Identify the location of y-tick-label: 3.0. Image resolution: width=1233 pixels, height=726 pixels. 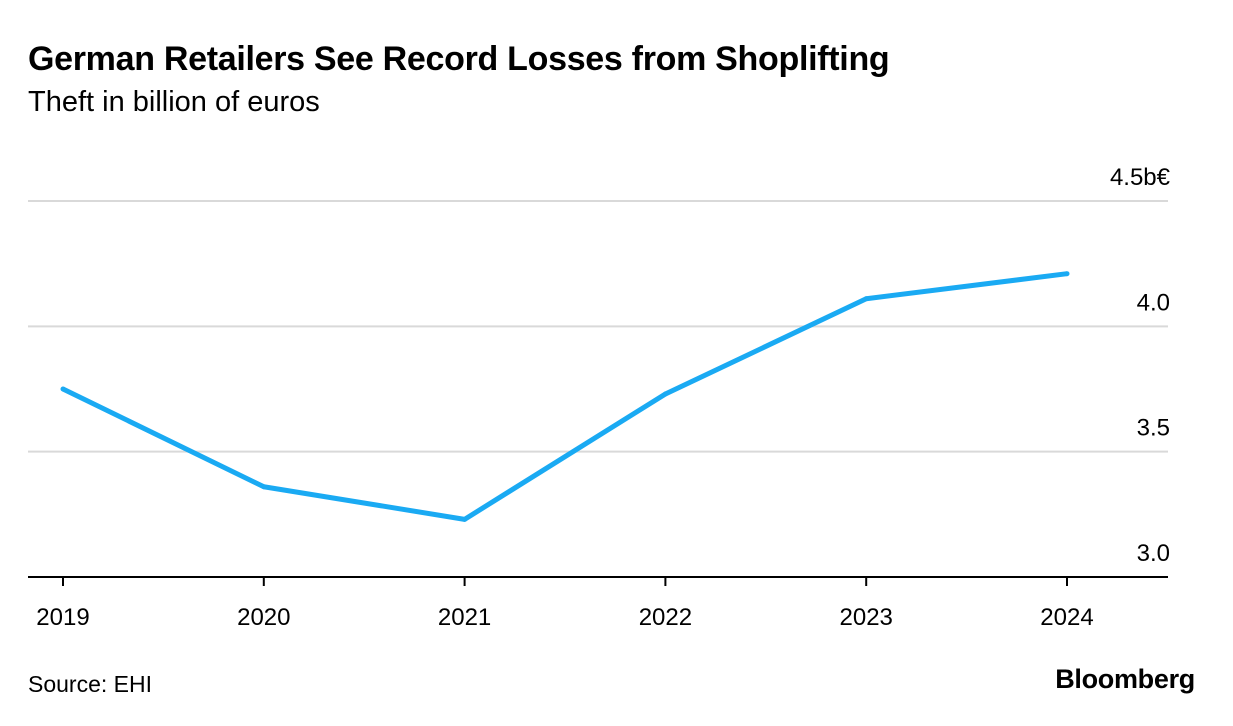
(1153, 553).